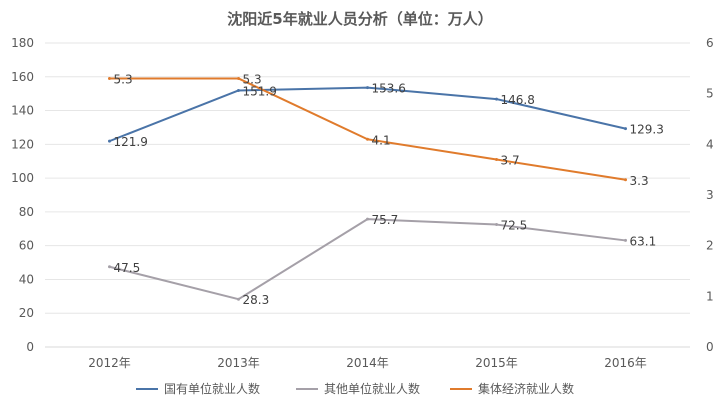  Describe the element at coordinates (238, 363) in the screenshot. I see `x-tick-label: 2013年` at that location.